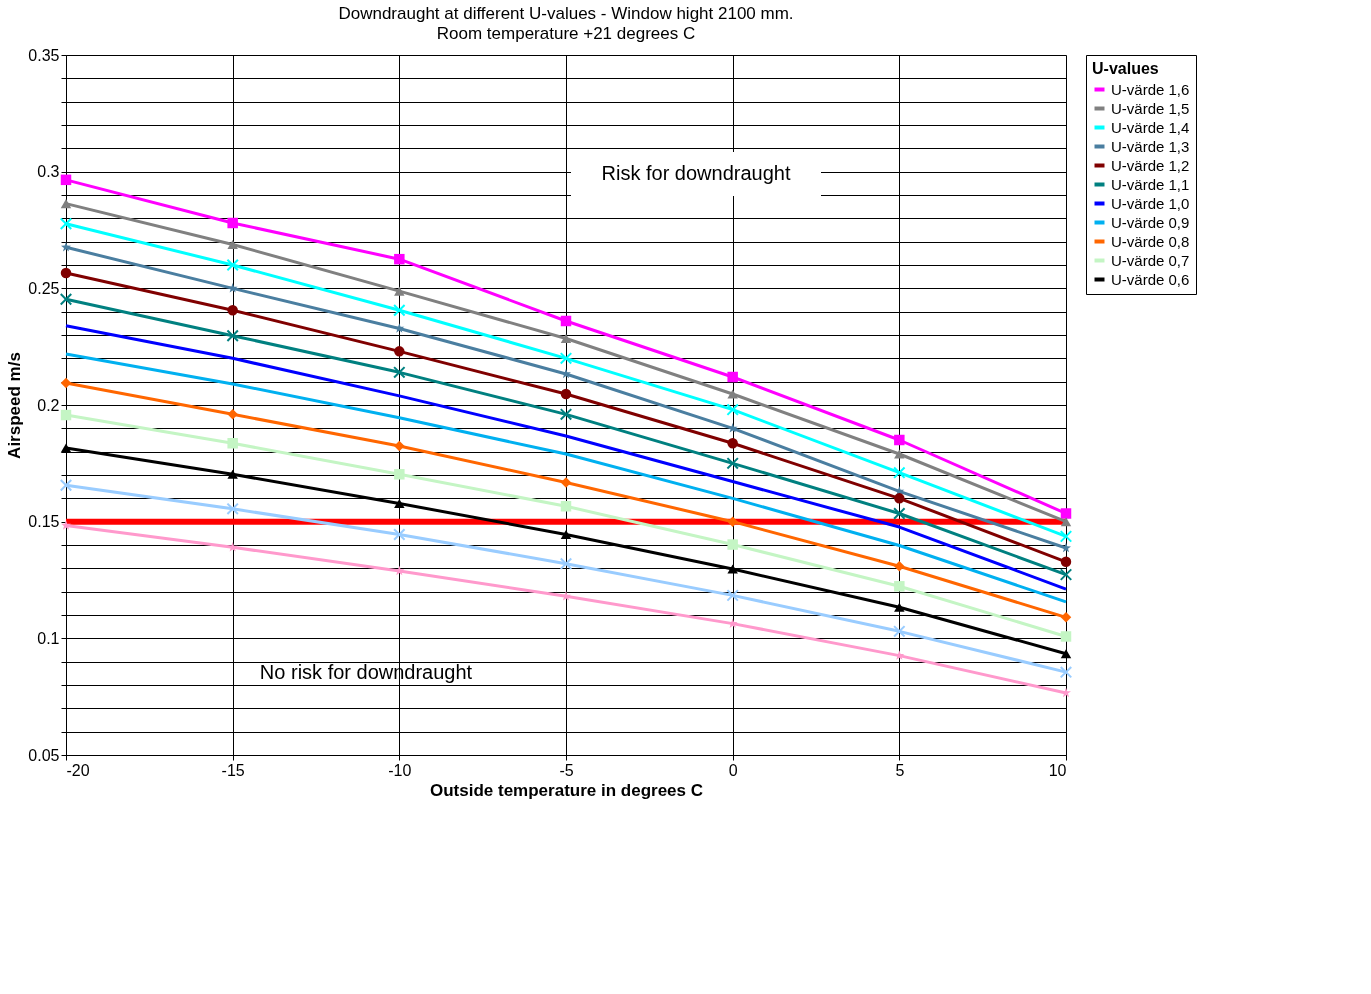 The width and height of the screenshot is (1371, 994). Describe the element at coordinates (566, 33) in the screenshot. I see `chart-subtitle: Room temperature +21 degrees C` at that location.